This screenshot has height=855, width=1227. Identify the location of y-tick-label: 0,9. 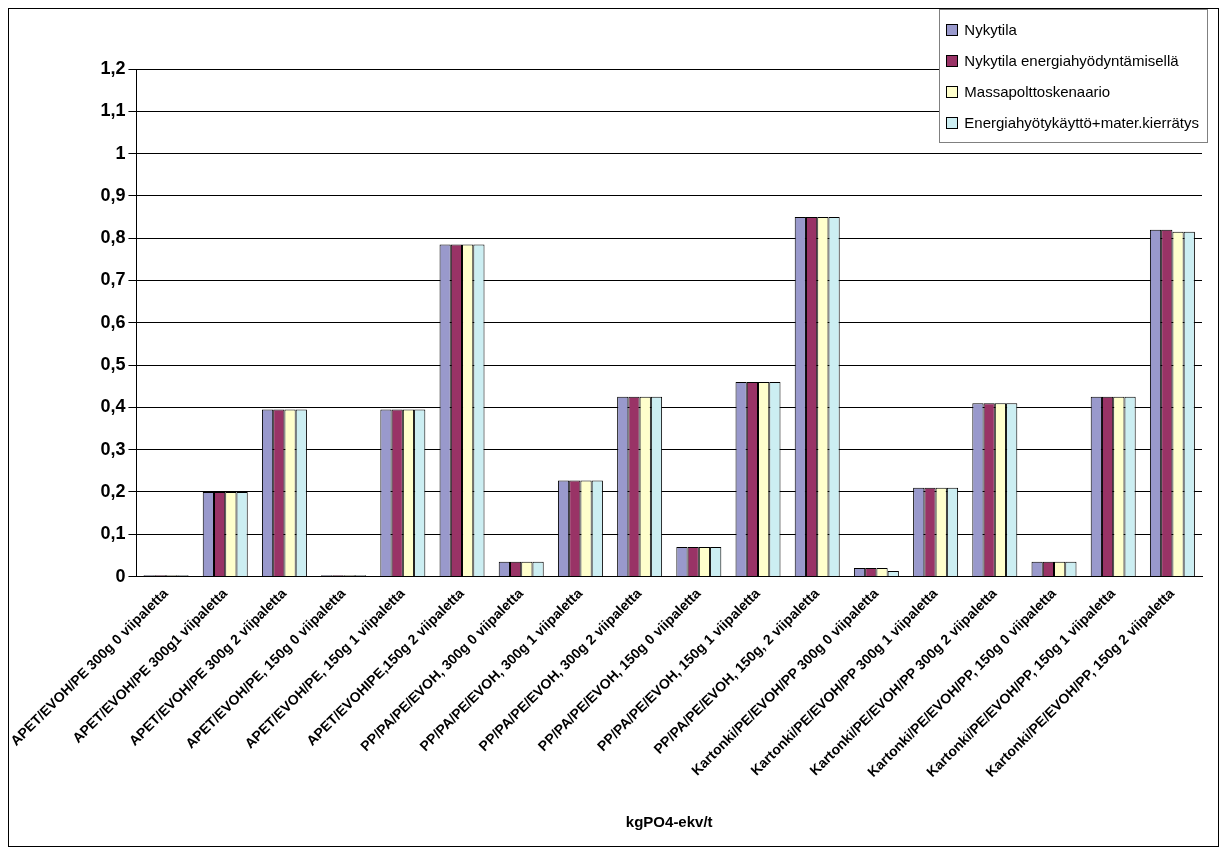
(113, 194).